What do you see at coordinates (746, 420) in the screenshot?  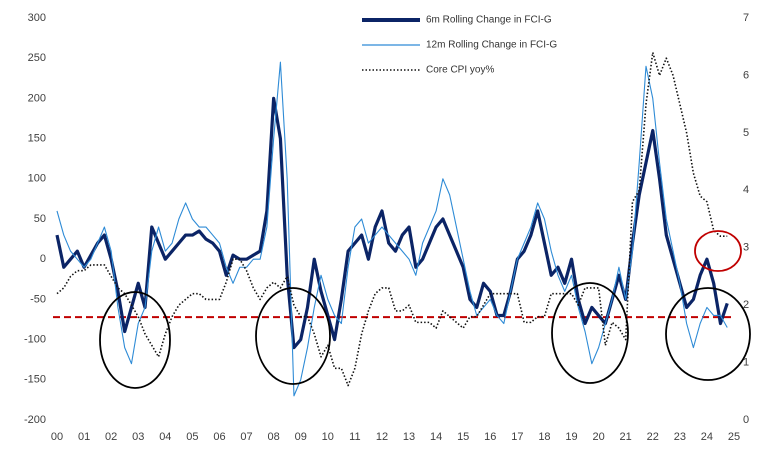 I see `y2-tick-label: 0` at bounding box center [746, 420].